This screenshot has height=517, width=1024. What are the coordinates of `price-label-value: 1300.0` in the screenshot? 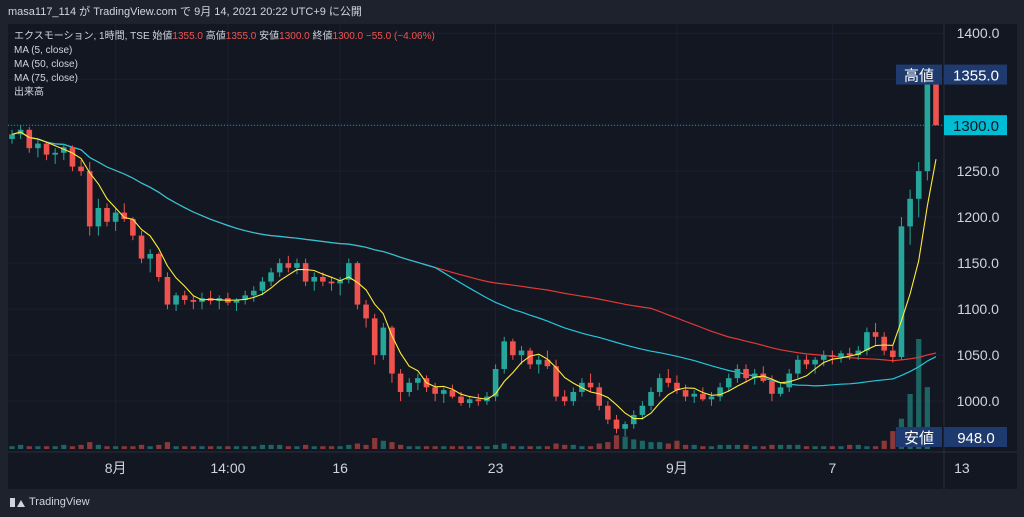 It's located at (976, 126).